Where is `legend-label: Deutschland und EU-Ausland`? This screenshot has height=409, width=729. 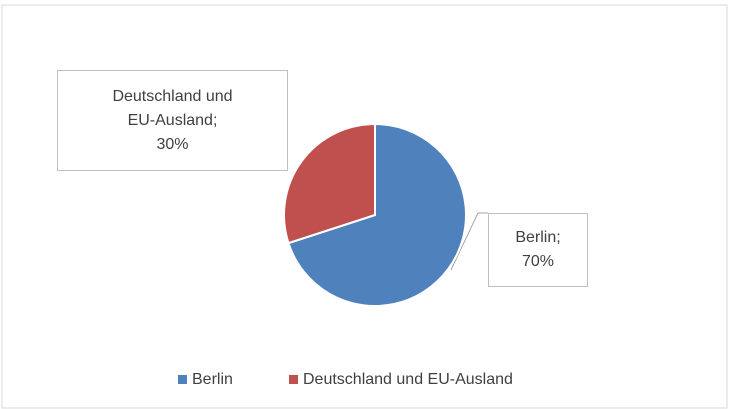 legend-label: Deutschland und EU-Ausland is located at coordinates (408, 379).